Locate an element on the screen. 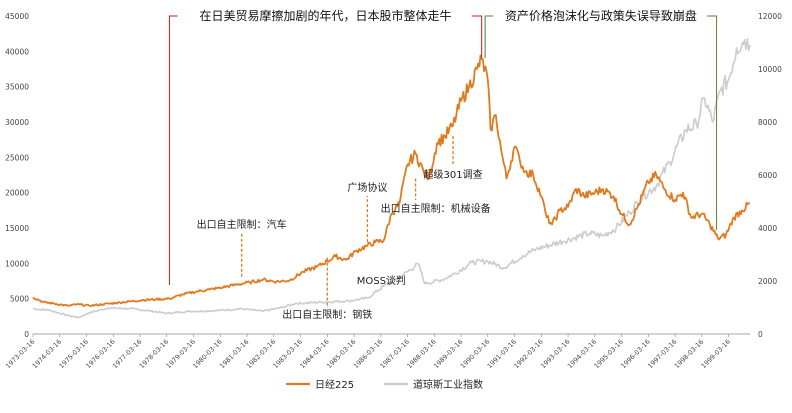 This screenshot has width=792, height=413. legend-label-nikkei225: 日经225 is located at coordinates (334, 384).